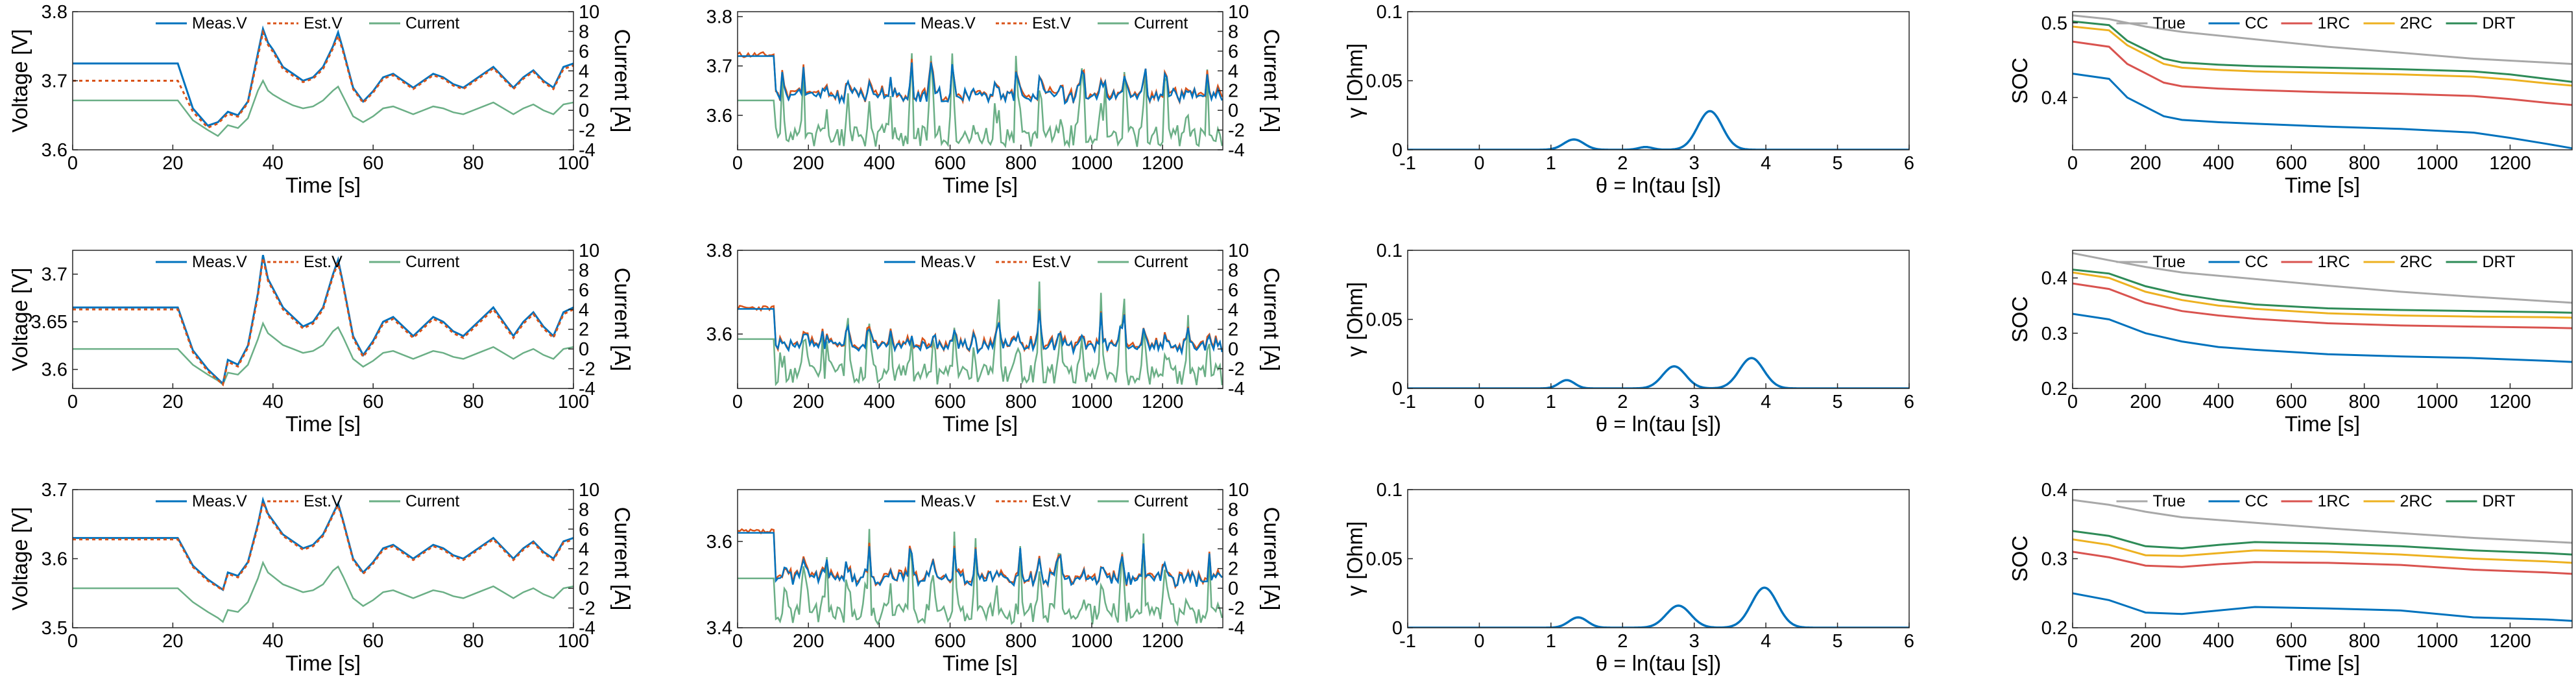 The height and width of the screenshot is (690, 2576). I want to click on x-tick-label: -1, so click(1407, 164).